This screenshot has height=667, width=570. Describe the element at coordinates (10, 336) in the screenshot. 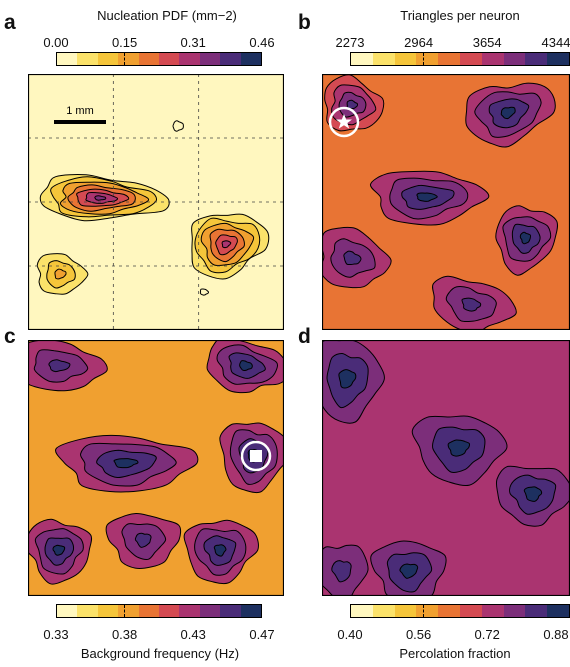

I see `panel-letter-c: c` at that location.